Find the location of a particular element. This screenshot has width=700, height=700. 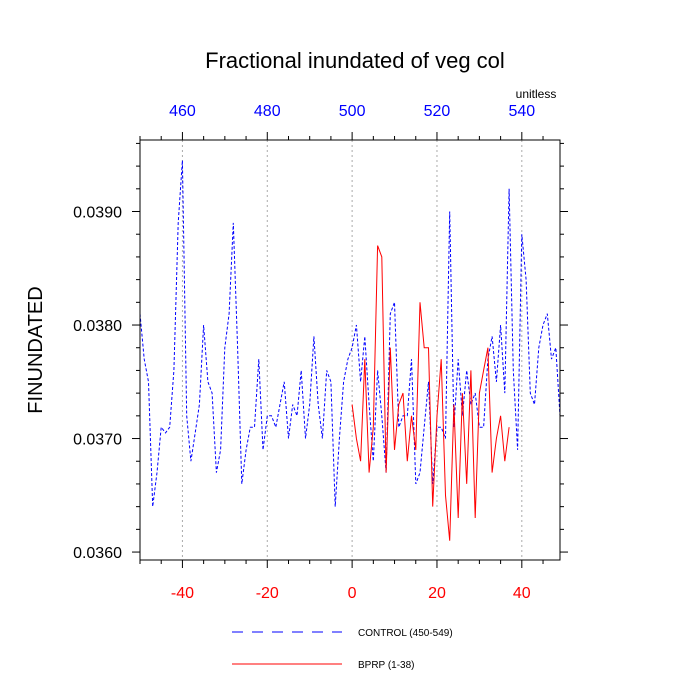

x-tick-label-top: 460 is located at coordinates (182, 111).